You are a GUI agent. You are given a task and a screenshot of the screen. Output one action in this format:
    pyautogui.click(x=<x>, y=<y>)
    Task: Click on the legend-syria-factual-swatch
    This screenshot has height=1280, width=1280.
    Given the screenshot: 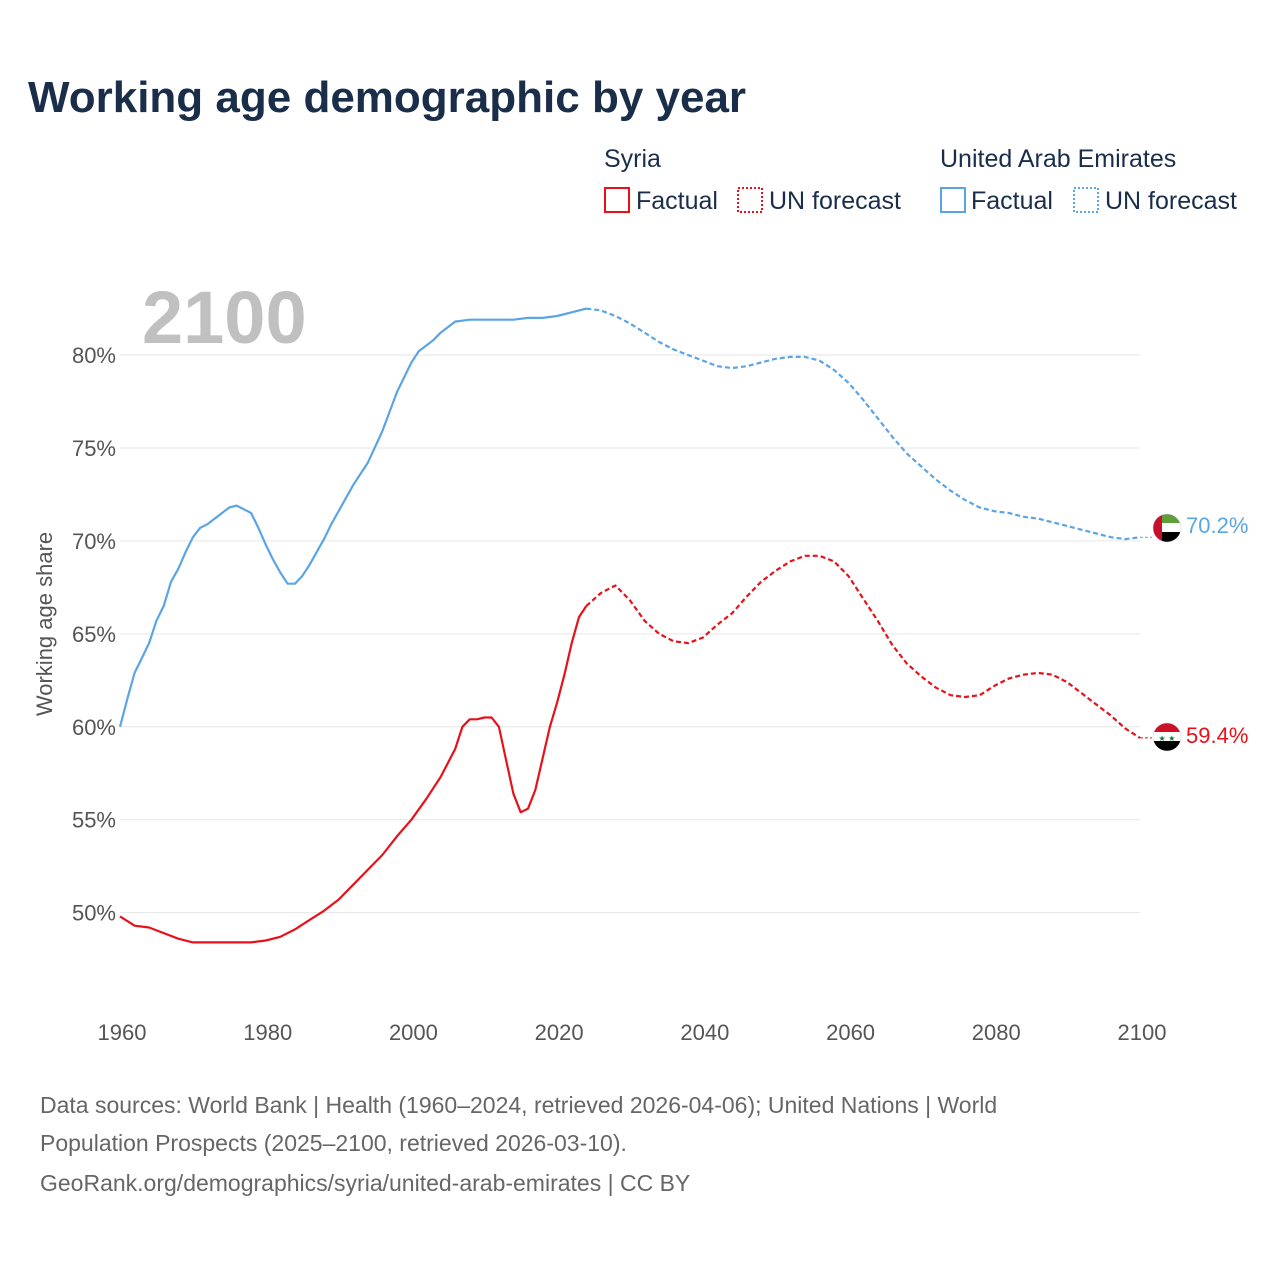 What is the action you would take?
    pyautogui.click(x=617, y=200)
    